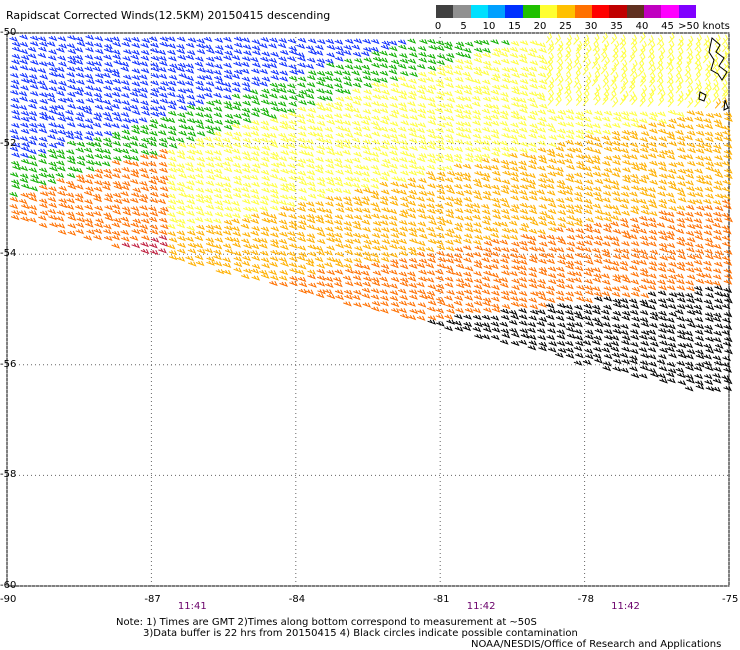 The height and width of the screenshot is (650, 740). What do you see at coordinates (718, 59) in the screenshot?
I see `coastline` at bounding box center [718, 59].